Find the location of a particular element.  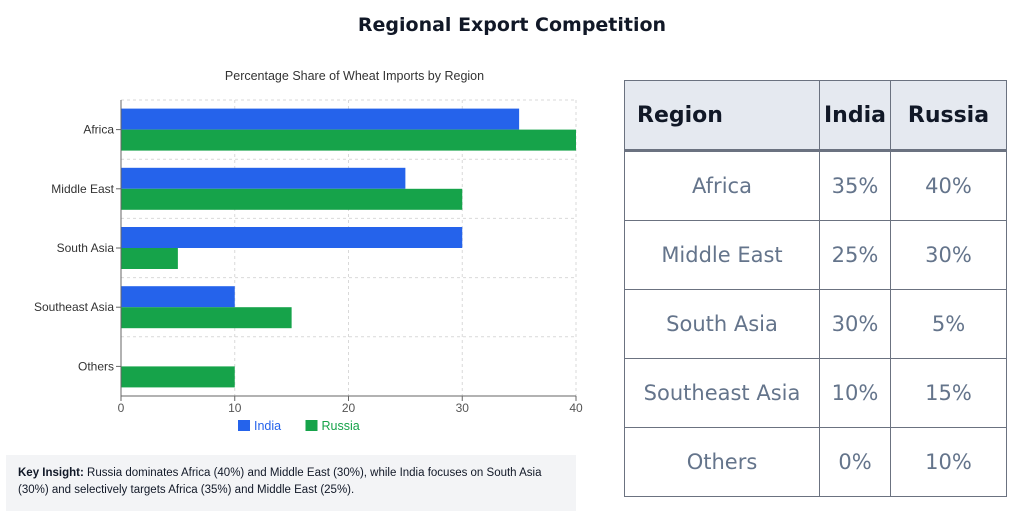

y-tick-label: Africa is located at coordinates (98, 130).